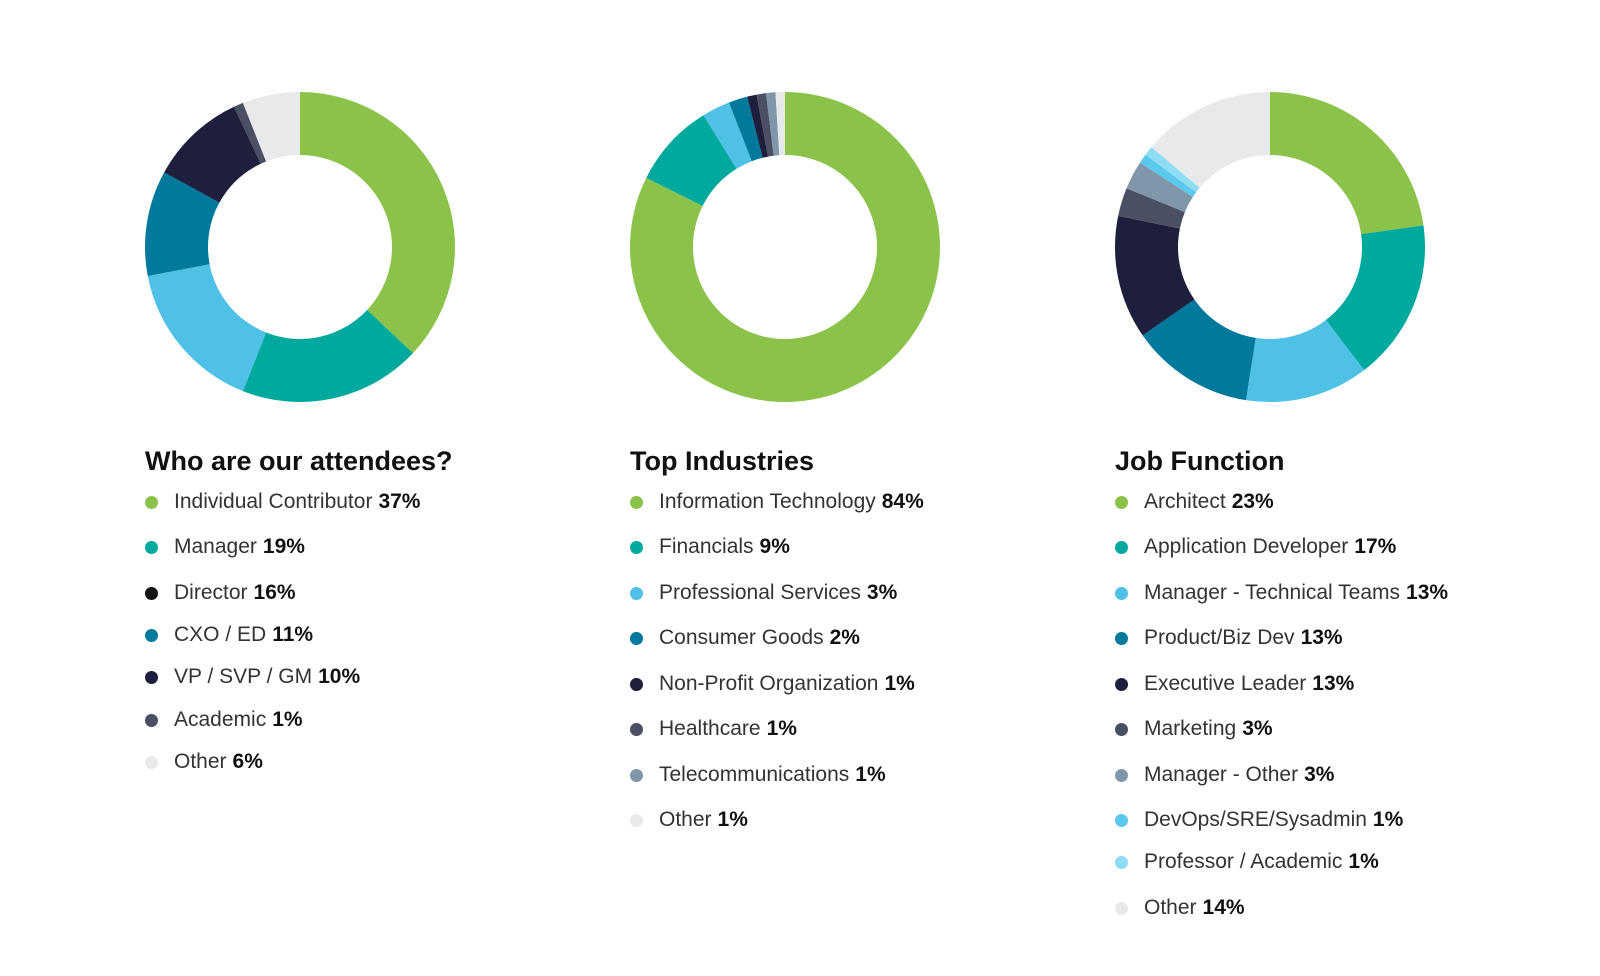  I want to click on legend-item-other: Other 1%, so click(689, 820).